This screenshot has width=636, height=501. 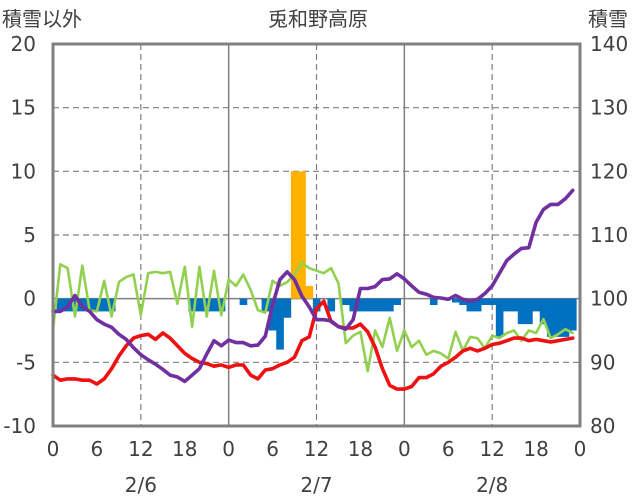 What do you see at coordinates (608, 19) in the screenshot?
I see `right-axis-label: 積雪` at bounding box center [608, 19].